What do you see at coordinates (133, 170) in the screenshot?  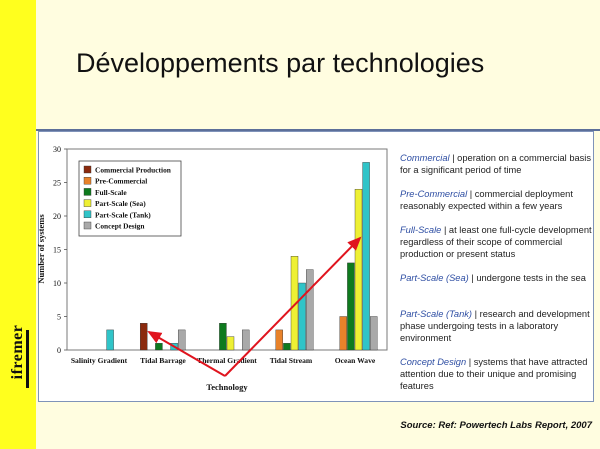 I see `legend-label: Commercial Production` at bounding box center [133, 170].